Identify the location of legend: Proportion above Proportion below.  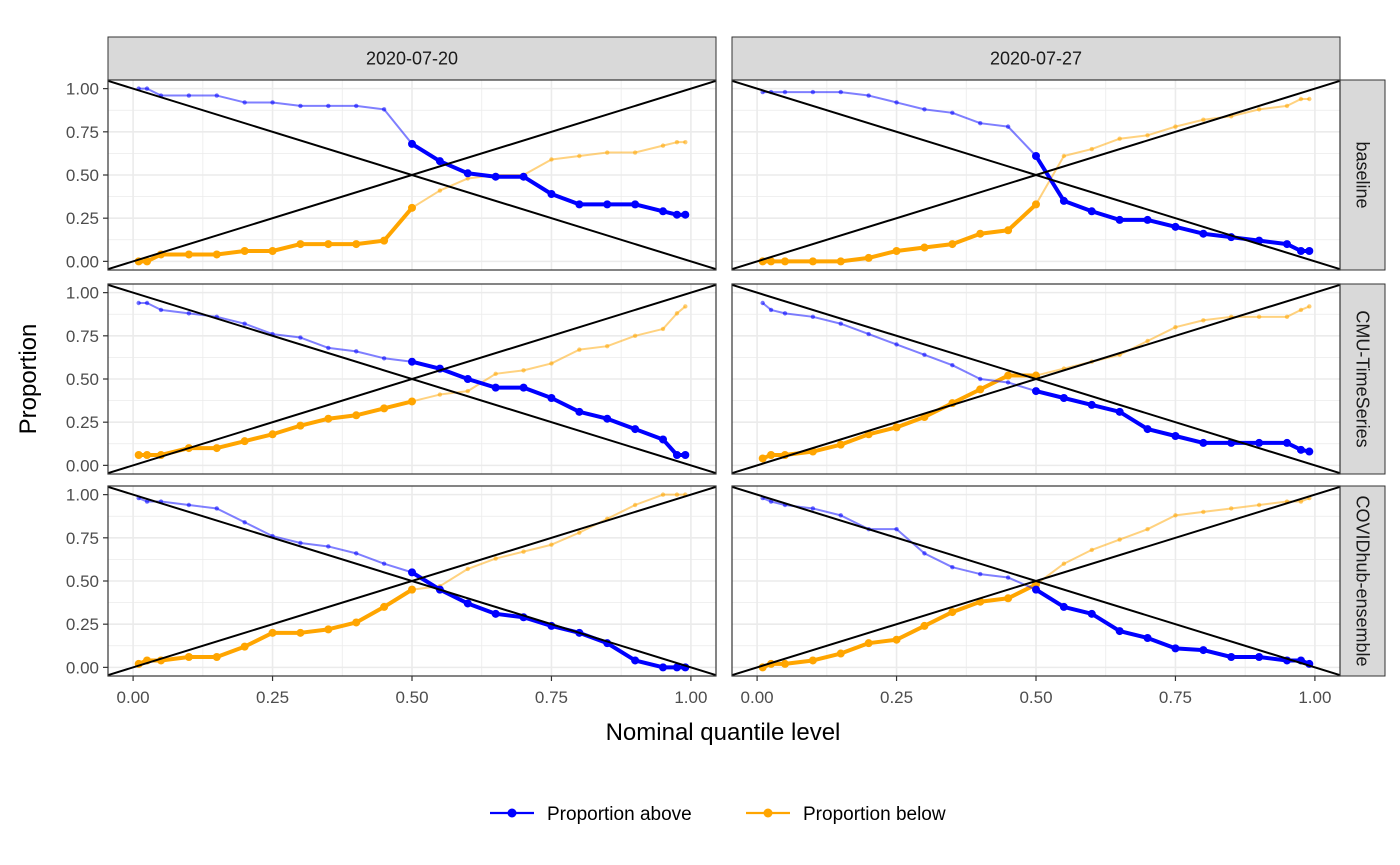
(718, 814).